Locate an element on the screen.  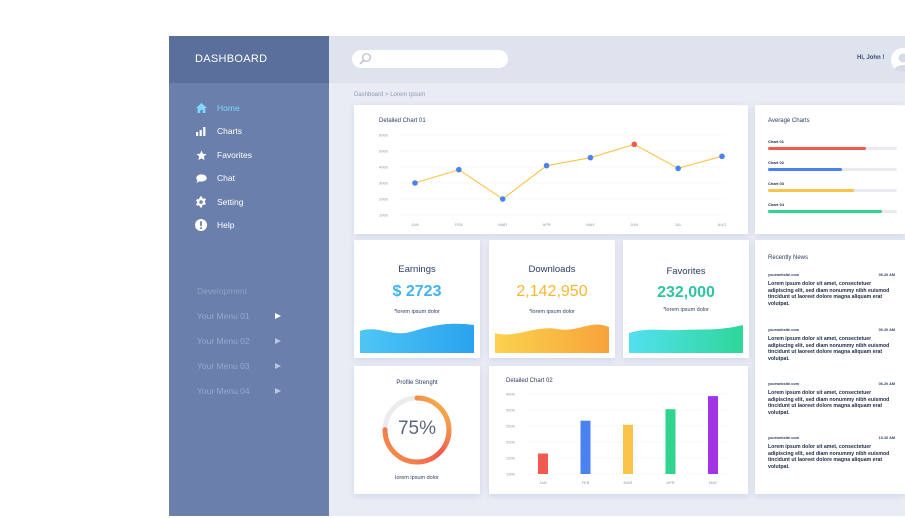
downloads-card: Downloads 2,142,950 *lorem ipsum dolor is located at coordinates (552, 299).